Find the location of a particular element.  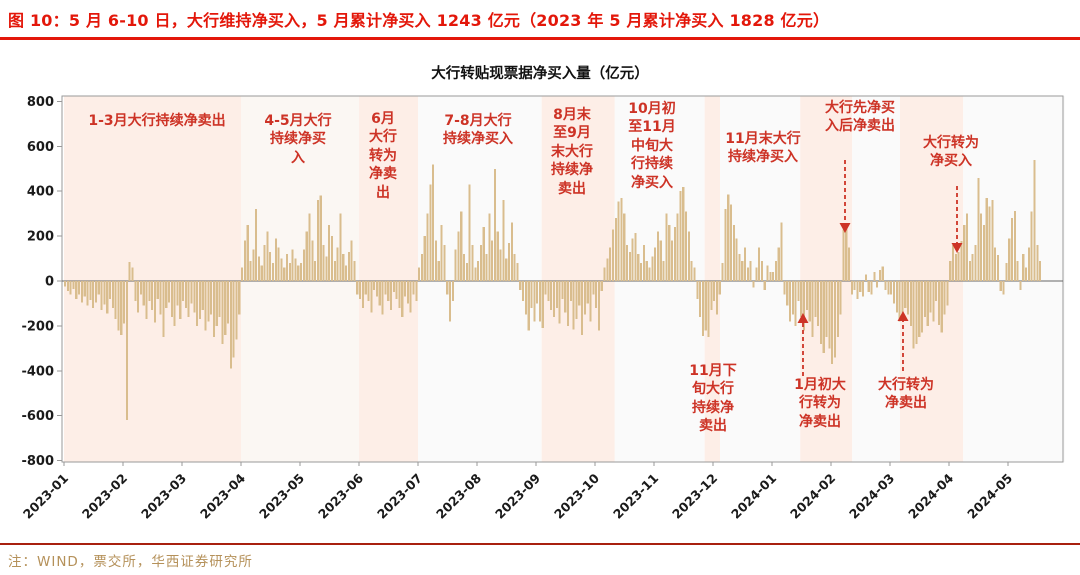

x-tick-label: 2023-05 is located at coordinates (281, 496).